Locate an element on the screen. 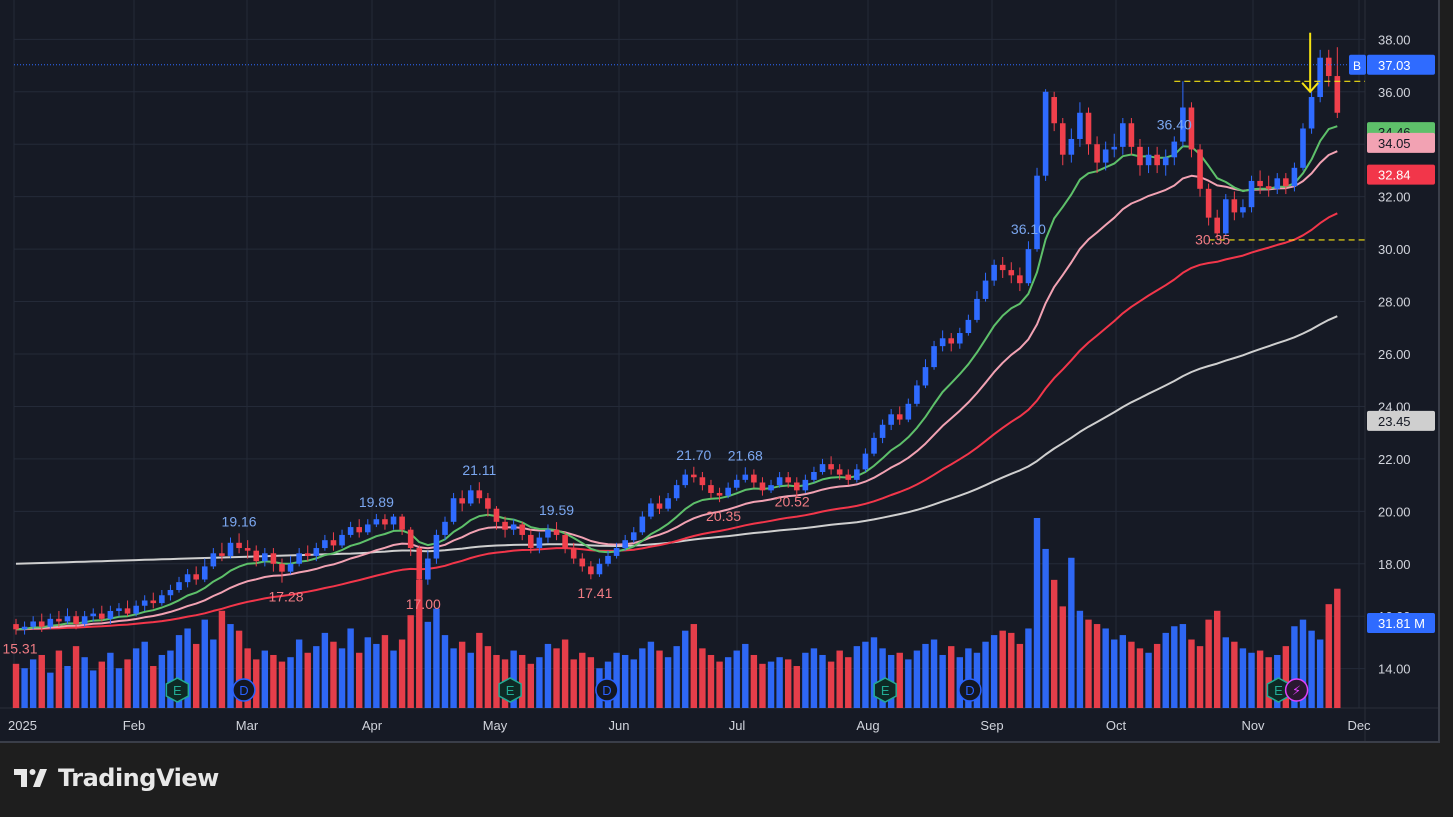 The image size is (1453, 817). dividend-icon is located at coordinates (244, 690).